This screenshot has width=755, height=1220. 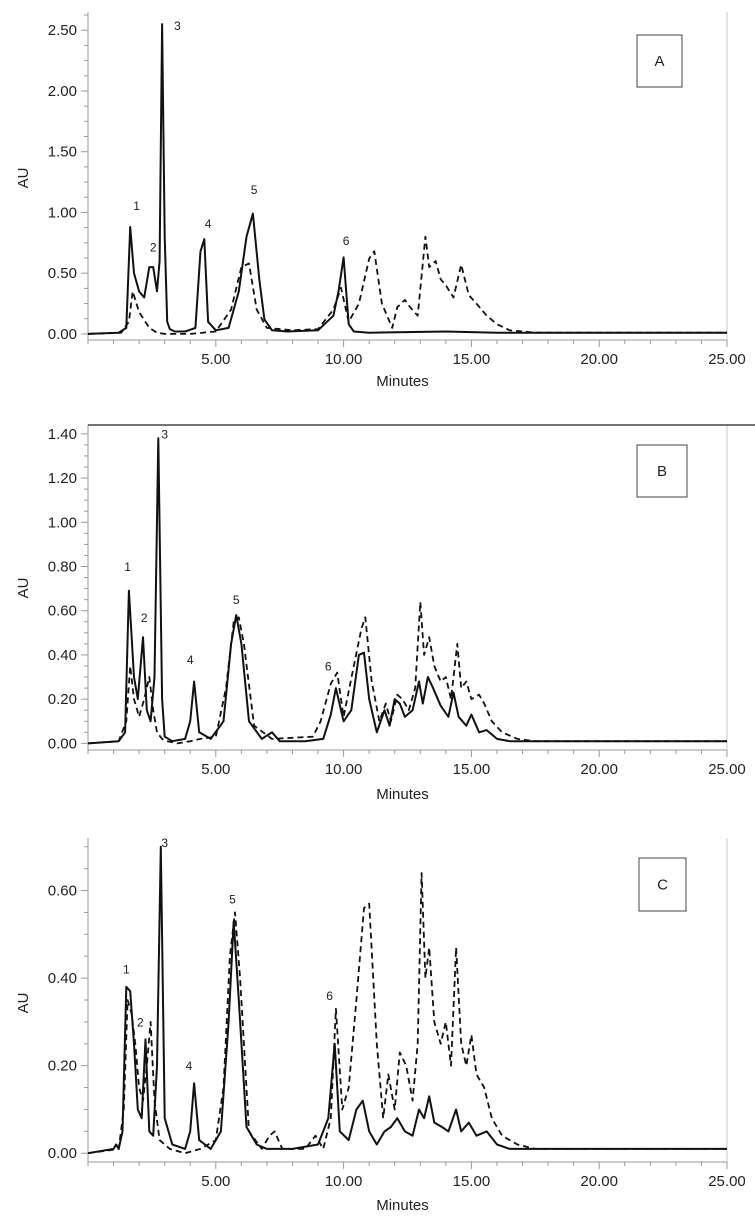 I want to click on y-tick-label: 1.40, so click(x=62, y=434).